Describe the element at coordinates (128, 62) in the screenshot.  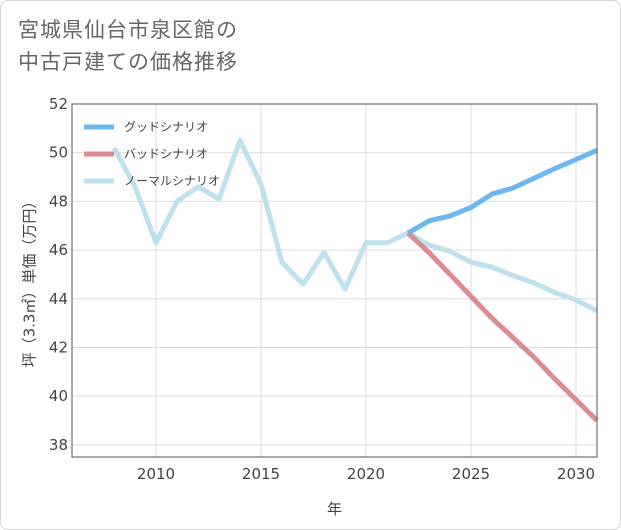
I see `chart-title-line-2: 中古戸建ての価格推移` at that location.